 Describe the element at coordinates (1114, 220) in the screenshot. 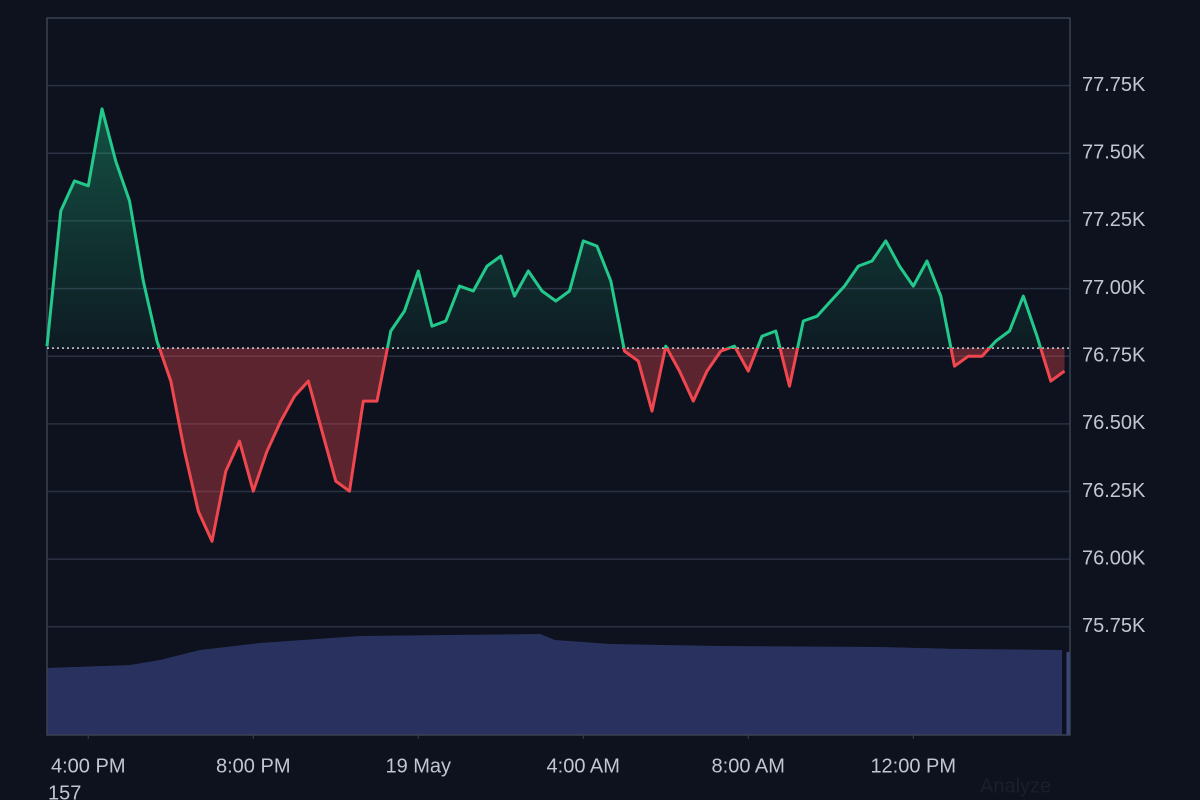

I see `y-tick-label: 77.25K` at that location.